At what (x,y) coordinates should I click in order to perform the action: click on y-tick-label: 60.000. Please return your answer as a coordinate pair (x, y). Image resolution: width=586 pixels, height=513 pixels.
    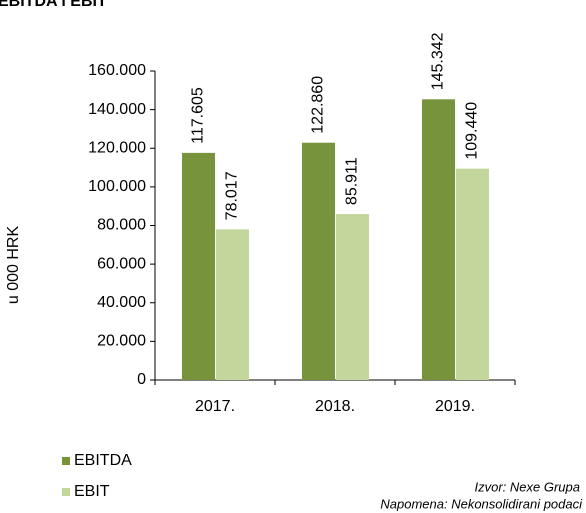
    Looking at the image, I should click on (121, 263).